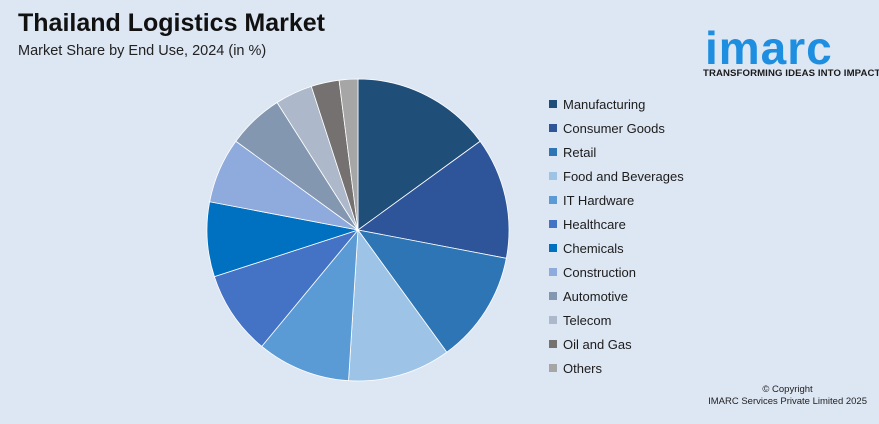 This screenshot has height=424, width=879. I want to click on imarc-logo-wordmark: imarc, so click(769, 48).